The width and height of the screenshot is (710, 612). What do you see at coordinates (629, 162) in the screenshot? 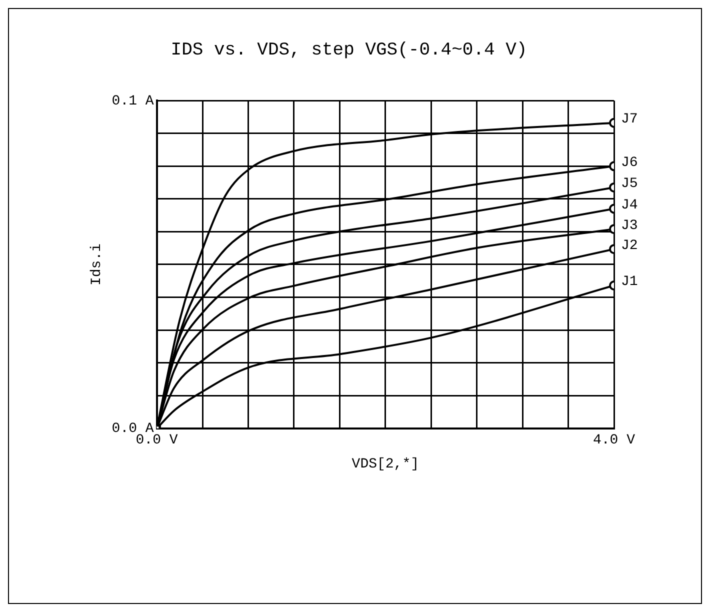
I see `series-label: J6` at bounding box center [629, 162].